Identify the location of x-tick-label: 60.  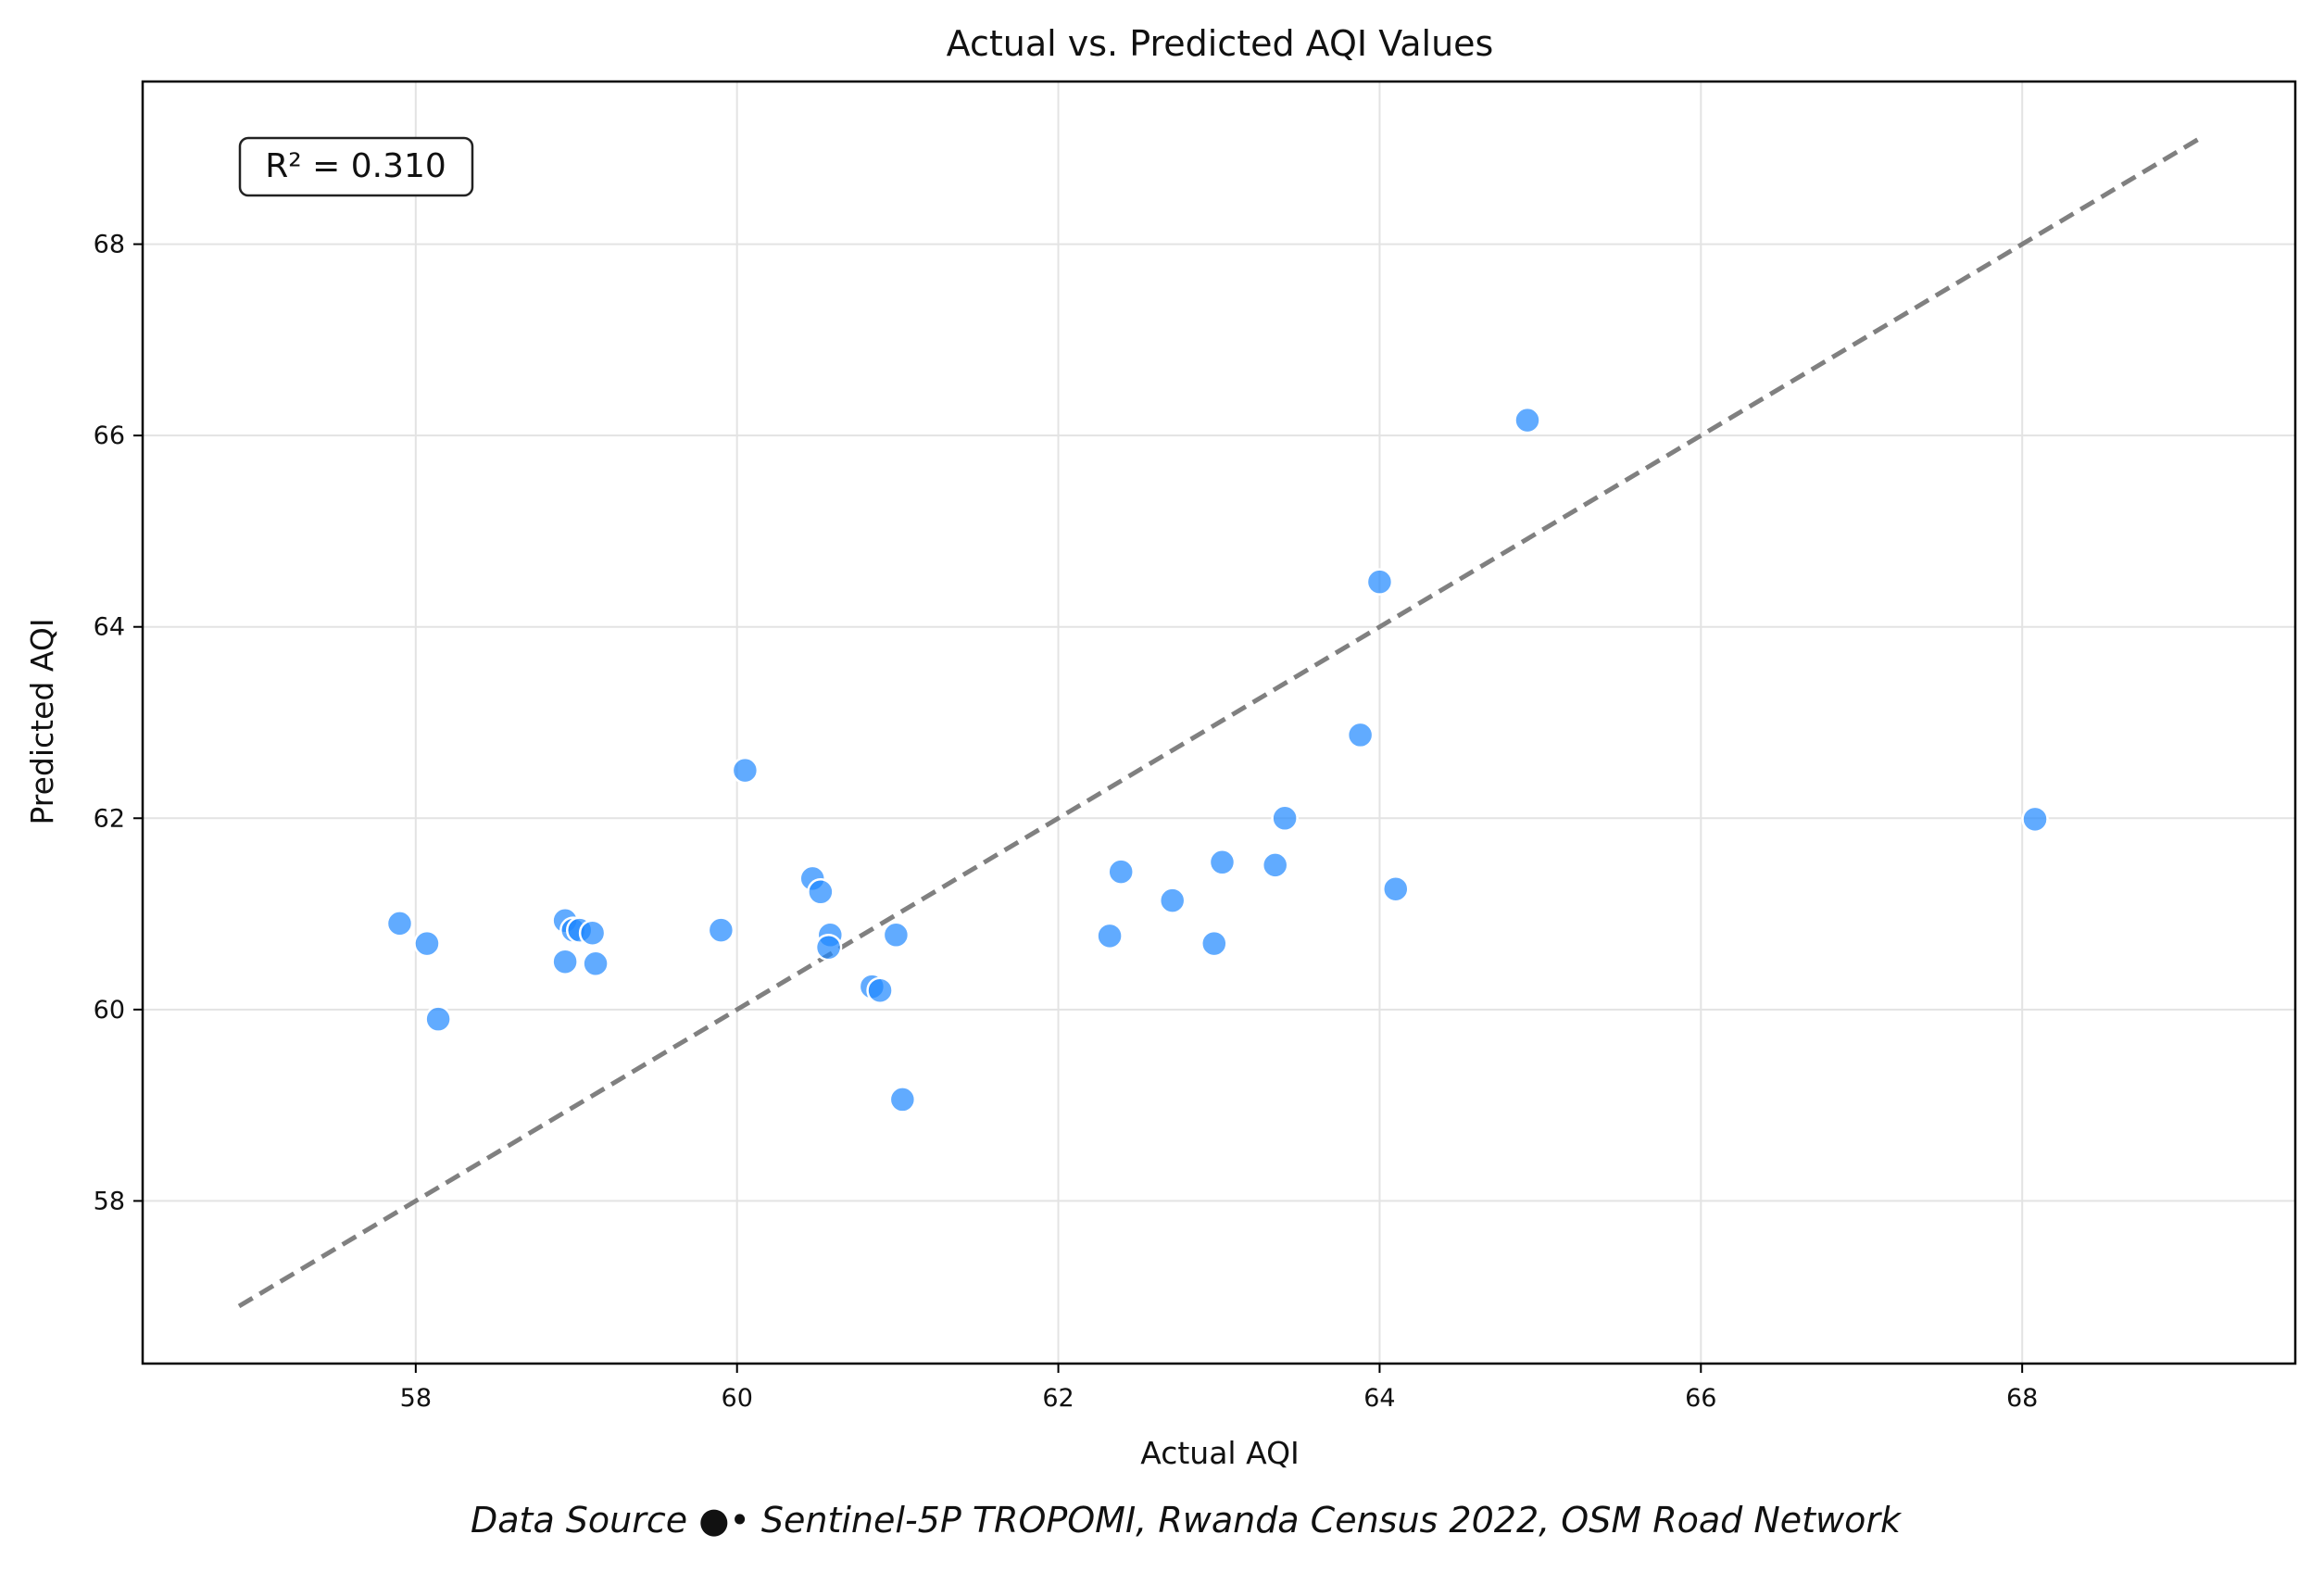
(737, 1398).